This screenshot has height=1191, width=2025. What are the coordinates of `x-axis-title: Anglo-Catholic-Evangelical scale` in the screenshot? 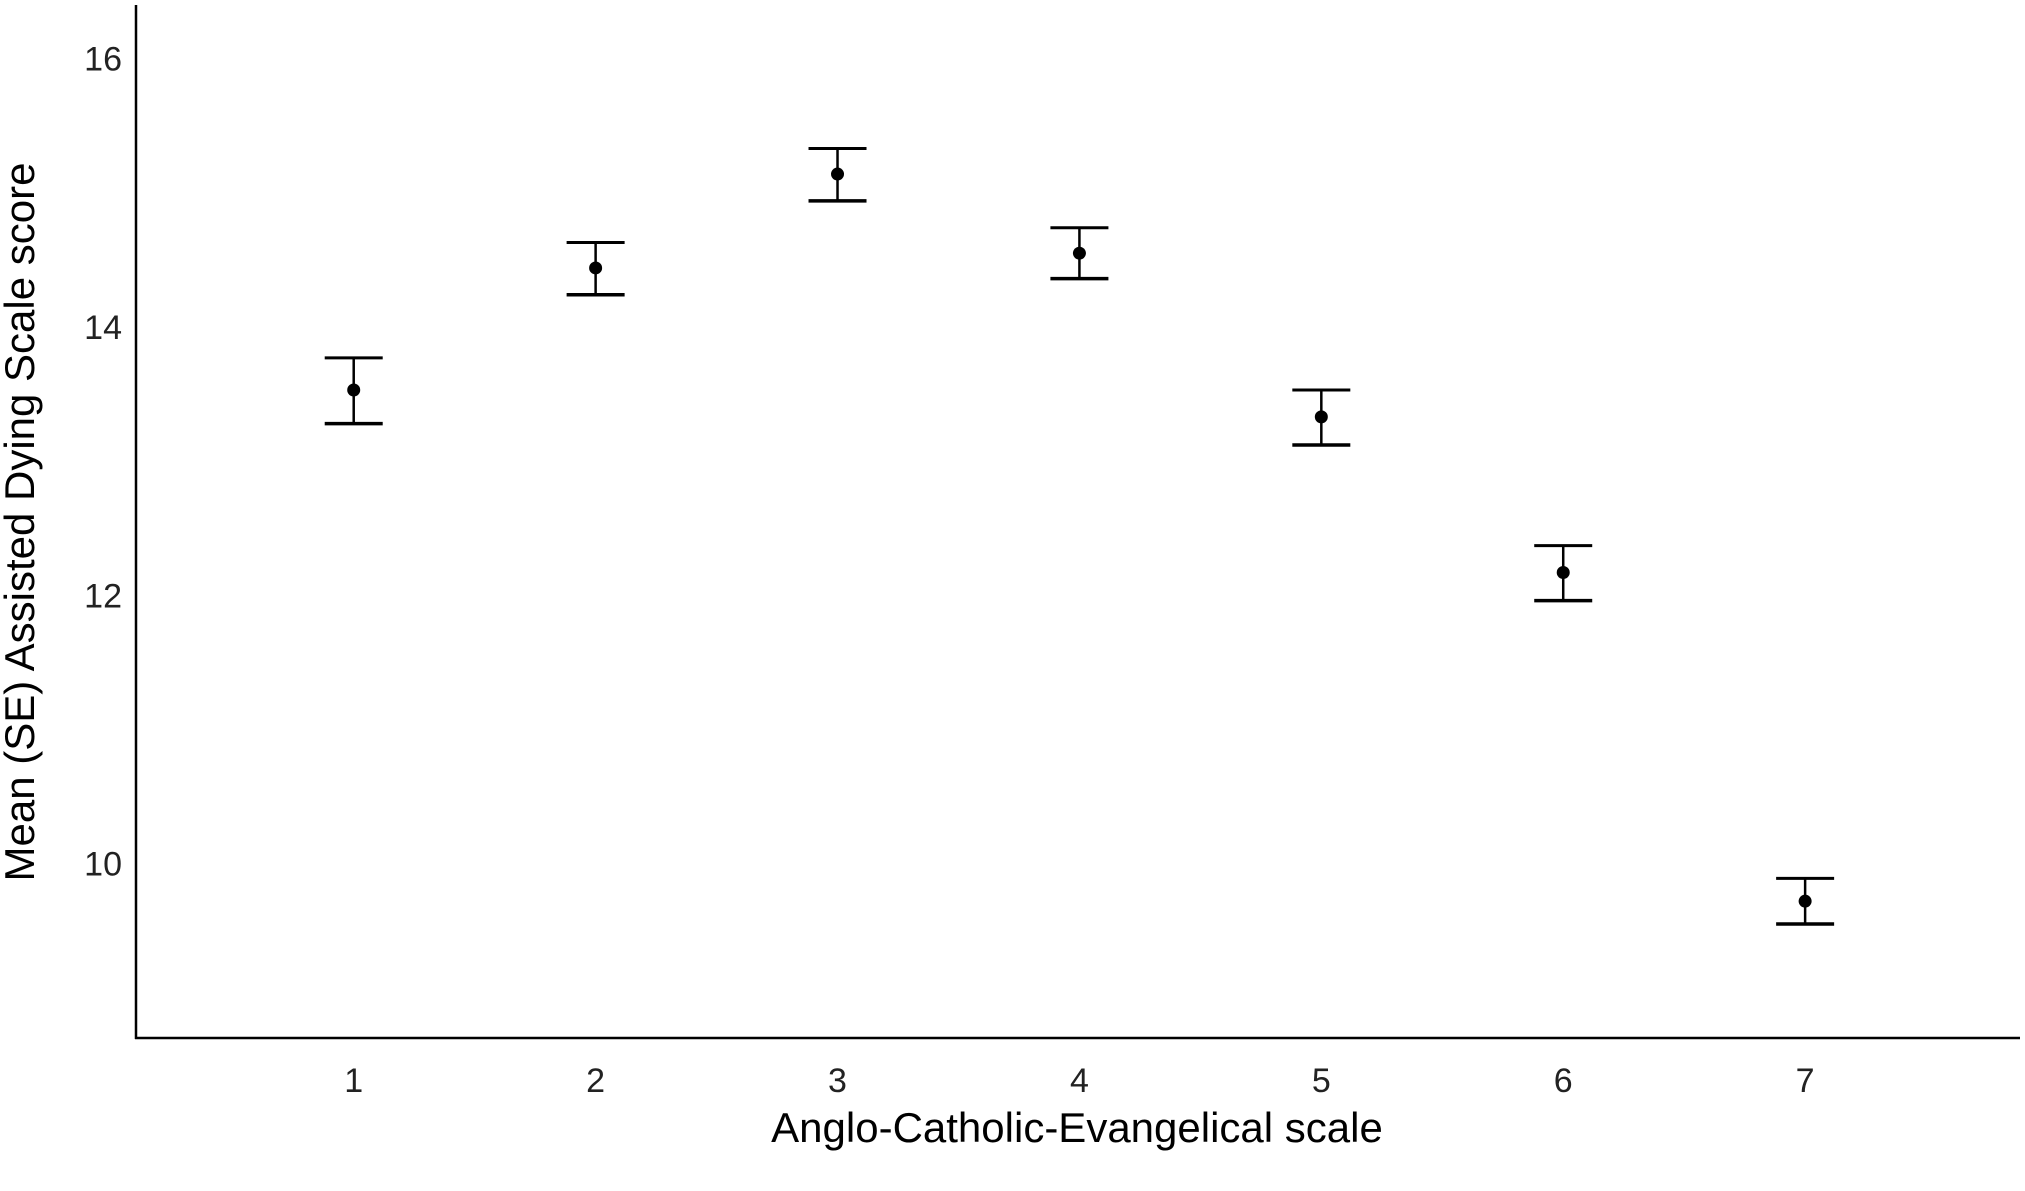 It's located at (1077, 1127).